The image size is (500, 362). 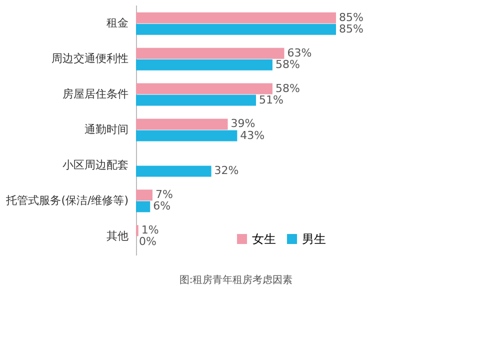 What do you see at coordinates (106, 129) in the screenshot?
I see `y-tick-label: 通勤时间` at bounding box center [106, 129].